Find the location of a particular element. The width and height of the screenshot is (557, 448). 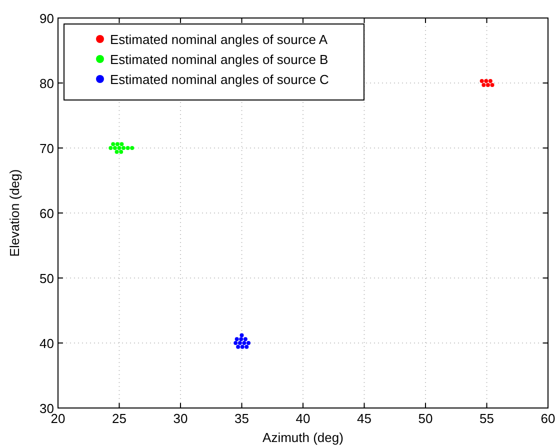

x-tick-label: 55 is located at coordinates (487, 418).